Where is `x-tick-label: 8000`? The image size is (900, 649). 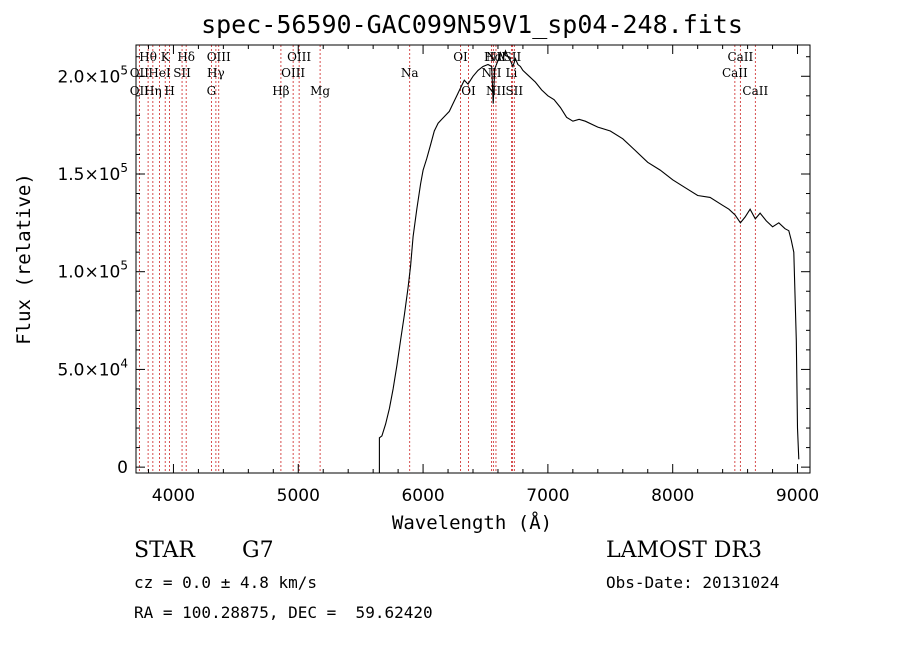
x-tick-label: 8000 is located at coordinates (672, 496).